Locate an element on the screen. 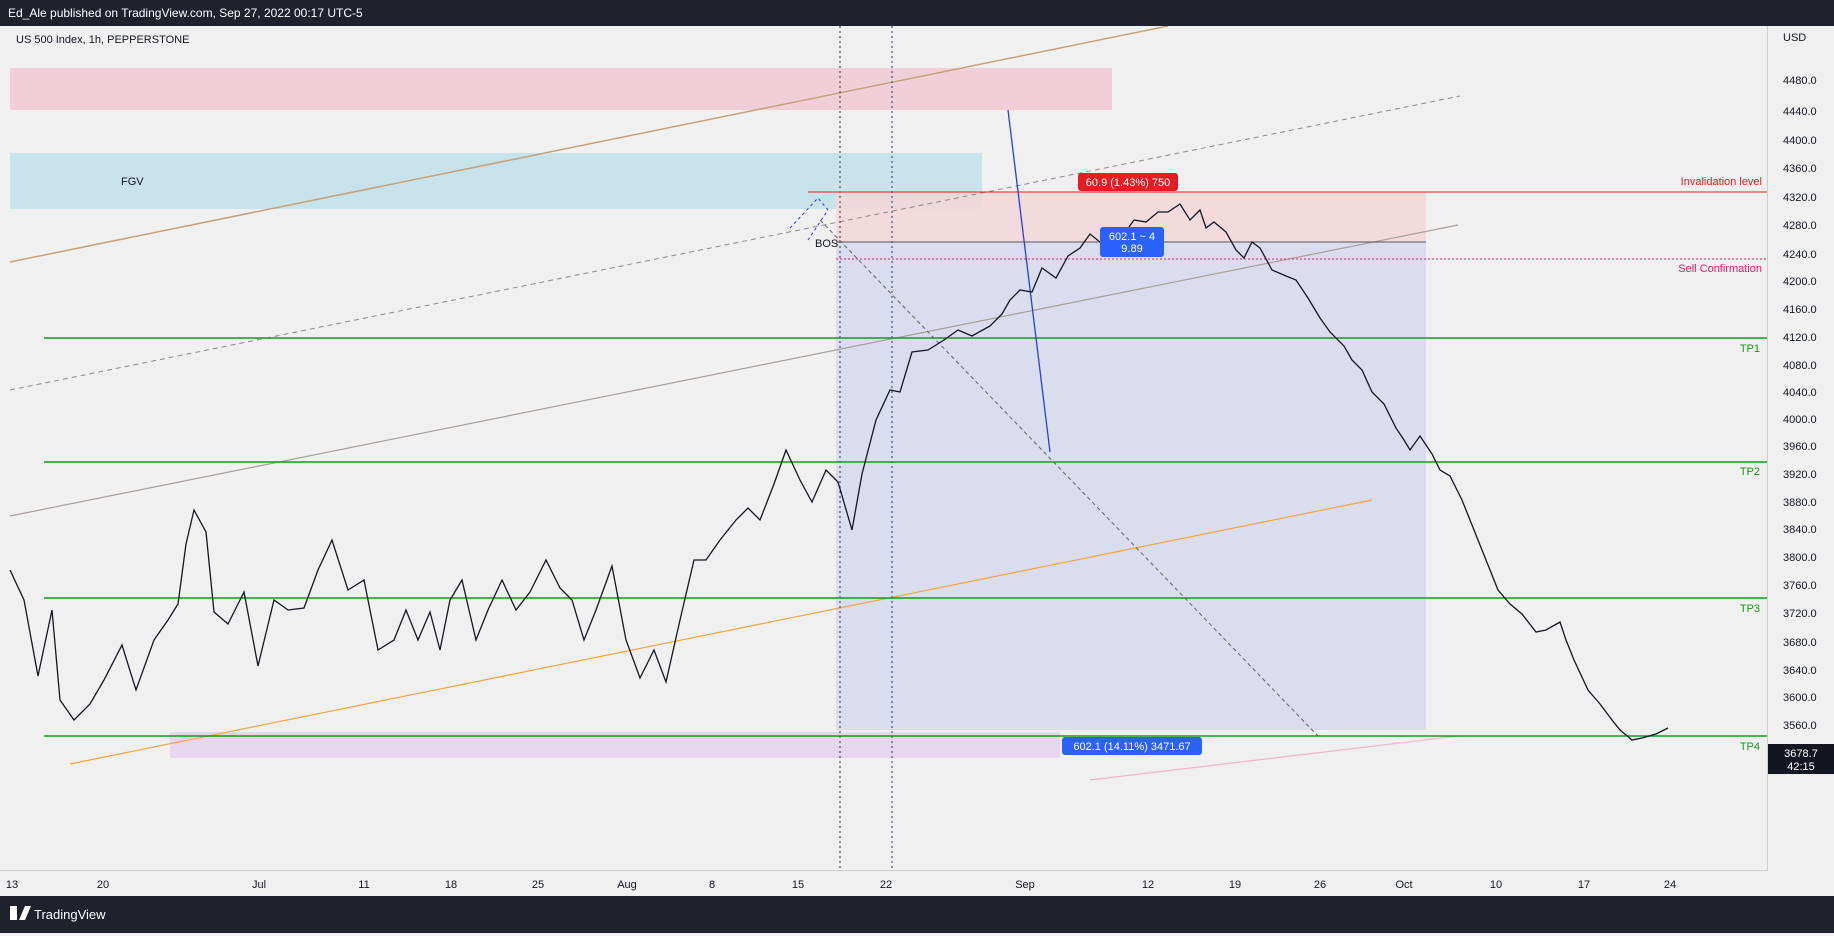 Image resolution: width=1834 pixels, height=936 pixels. tp4-label: TP4 is located at coordinates (1750, 747).